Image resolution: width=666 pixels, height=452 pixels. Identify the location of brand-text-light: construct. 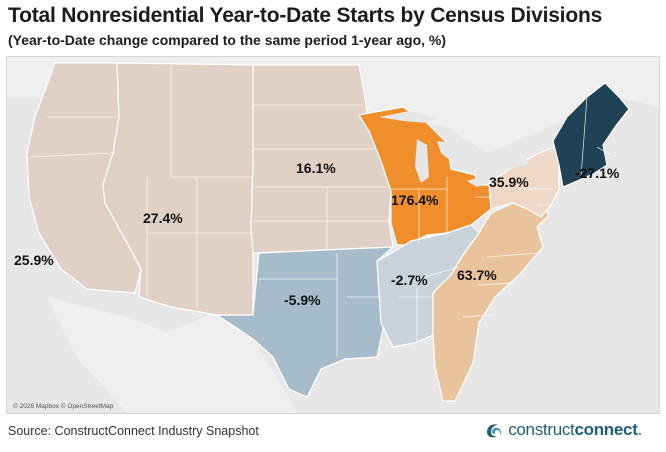
(541, 429).